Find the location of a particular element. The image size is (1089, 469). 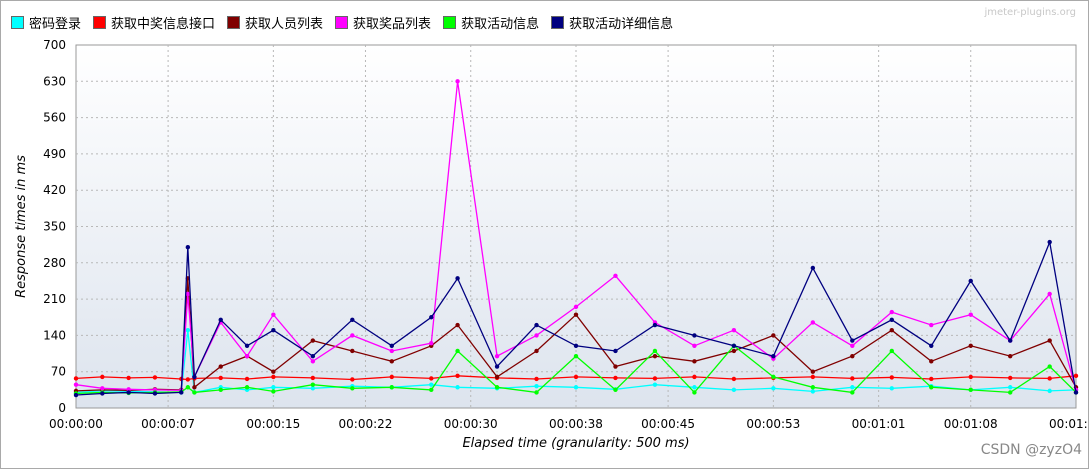

x-tick-label: 00:00:15 is located at coordinates (273, 424).